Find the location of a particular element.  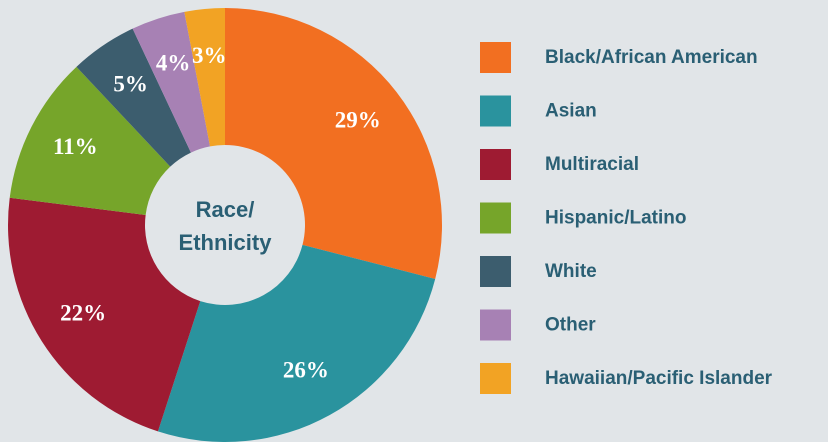

center-label: Race/ is located at coordinates (225, 209).